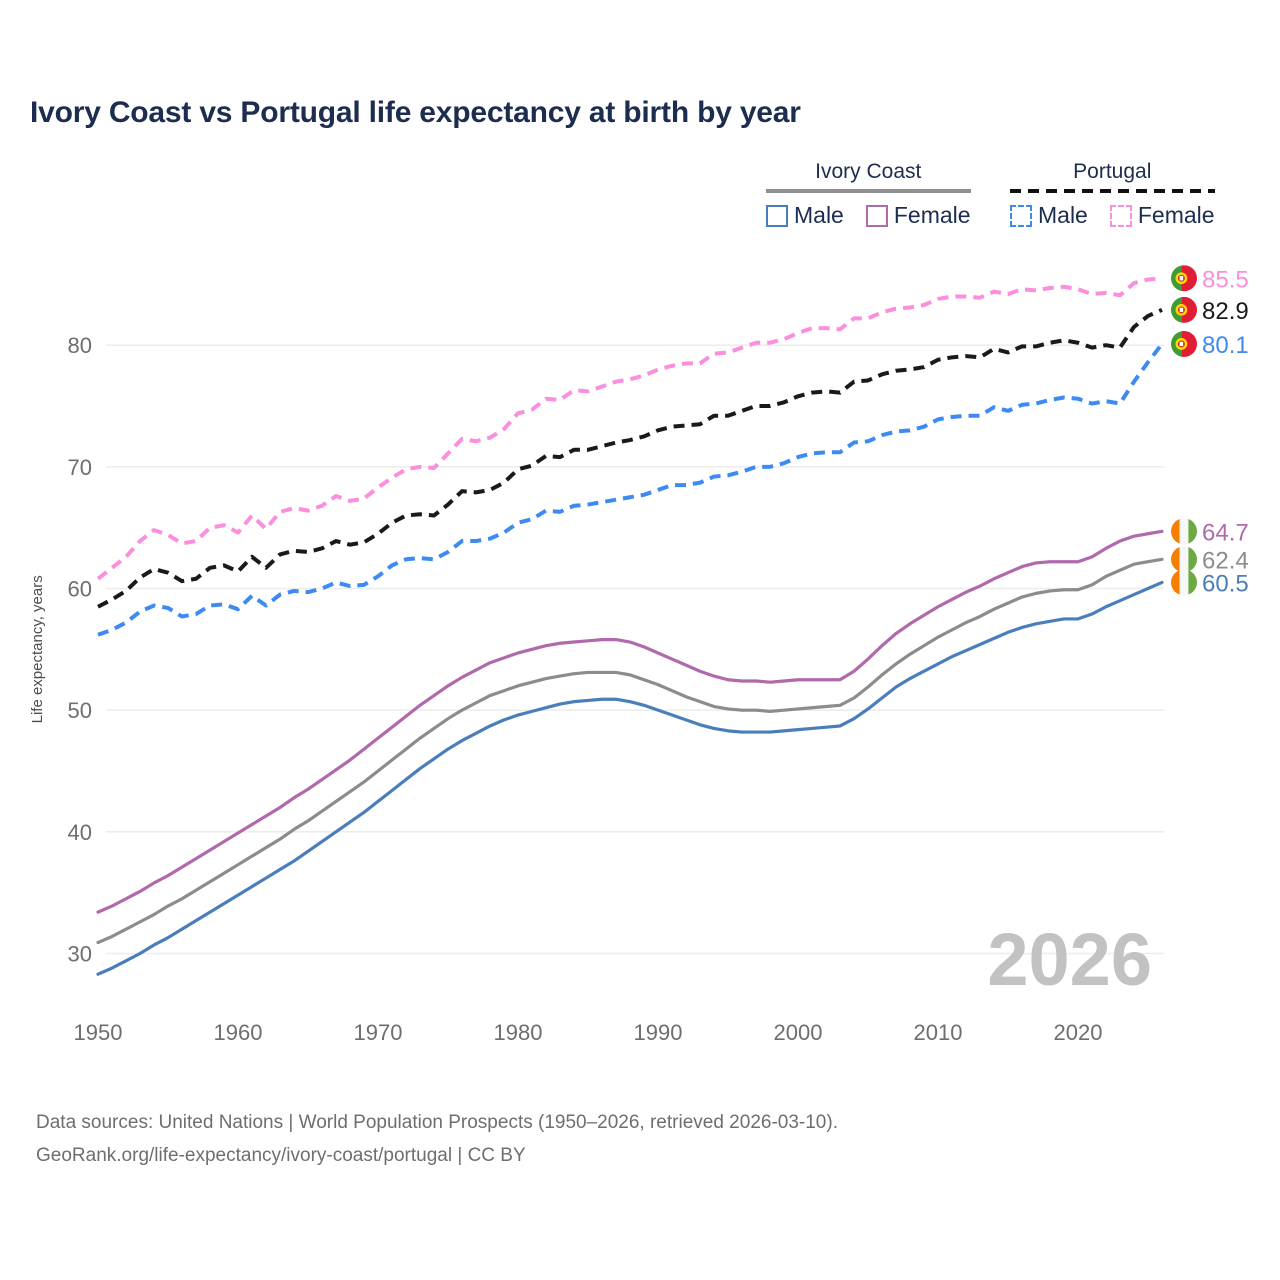 This screenshot has height=1280, width=1280. I want to click on x-axis-tick-labels: 1950 1960 1970 1980 1990 2000 2010 2020, so click(588, 1032).